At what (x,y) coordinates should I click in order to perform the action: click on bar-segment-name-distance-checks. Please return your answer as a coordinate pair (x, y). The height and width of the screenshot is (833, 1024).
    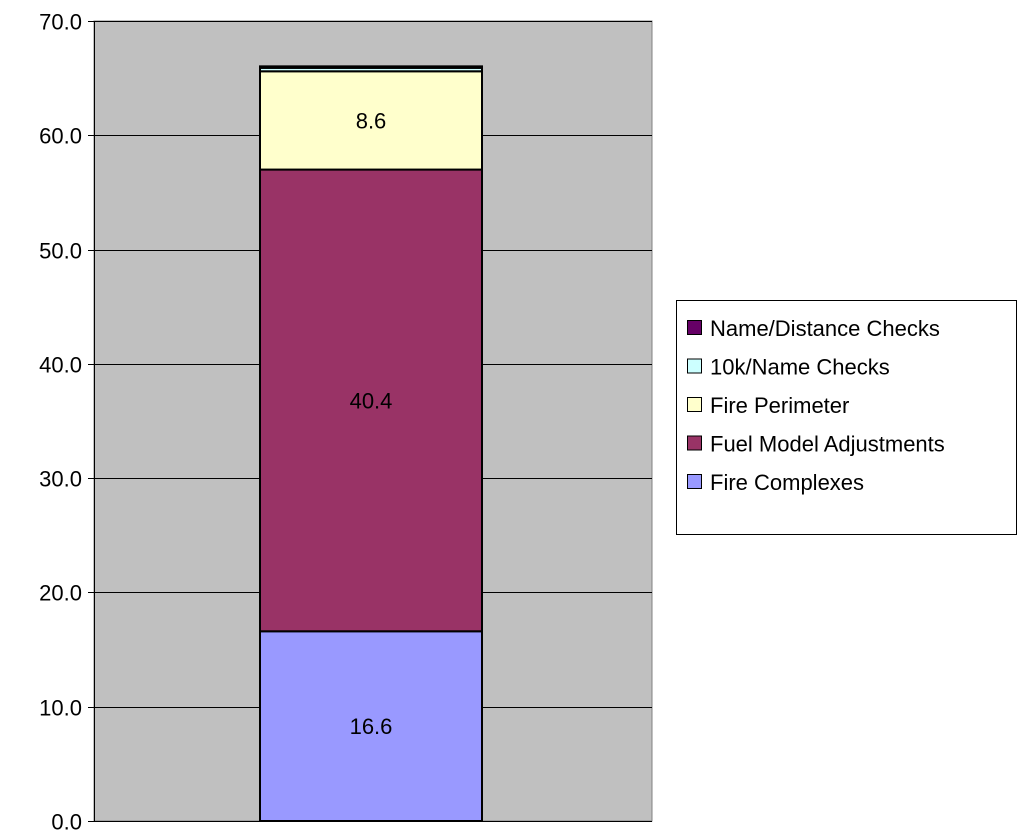
    Looking at the image, I should click on (371, 67).